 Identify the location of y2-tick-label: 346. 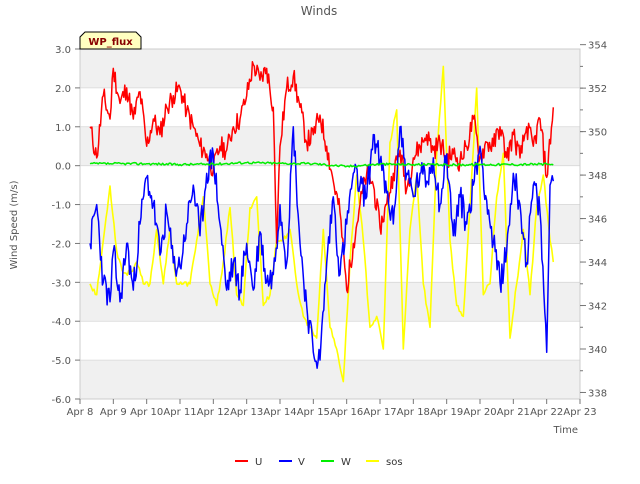
(597, 220).